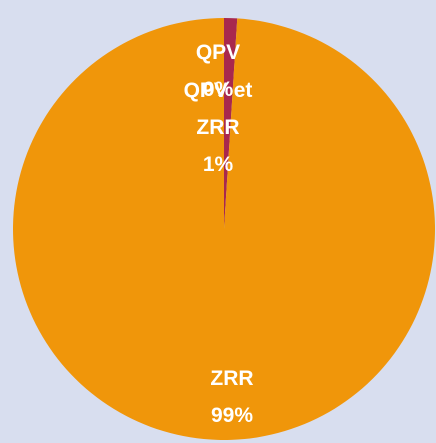 Image resolution: width=436 pixels, height=443 pixels. I want to click on slice-label: QPV 0%, so click(218, 71).